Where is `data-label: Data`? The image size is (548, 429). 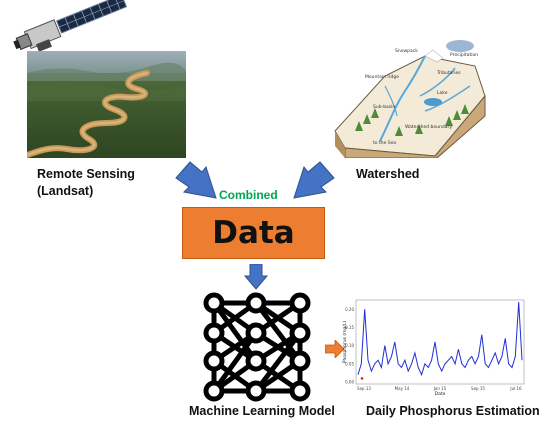
data-label: Data is located at coordinates (253, 233).